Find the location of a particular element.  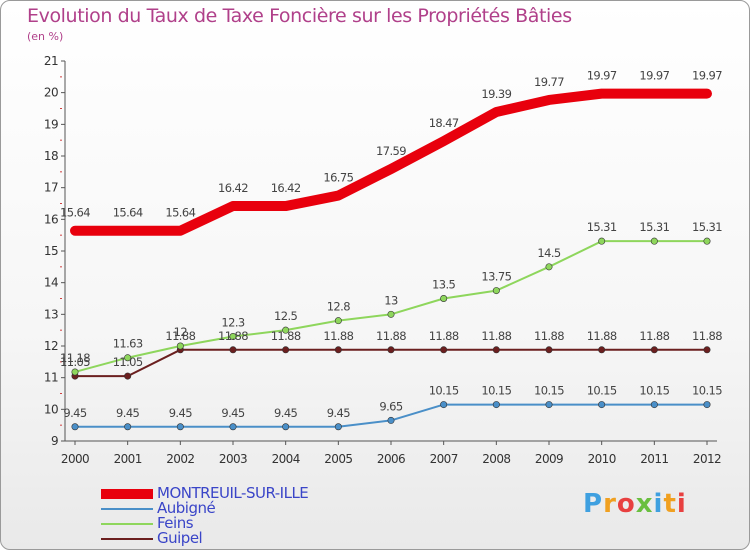

legend: MONTREUIL-SUR-ILLE Aubigné Feins Guipel is located at coordinates (231, 515).